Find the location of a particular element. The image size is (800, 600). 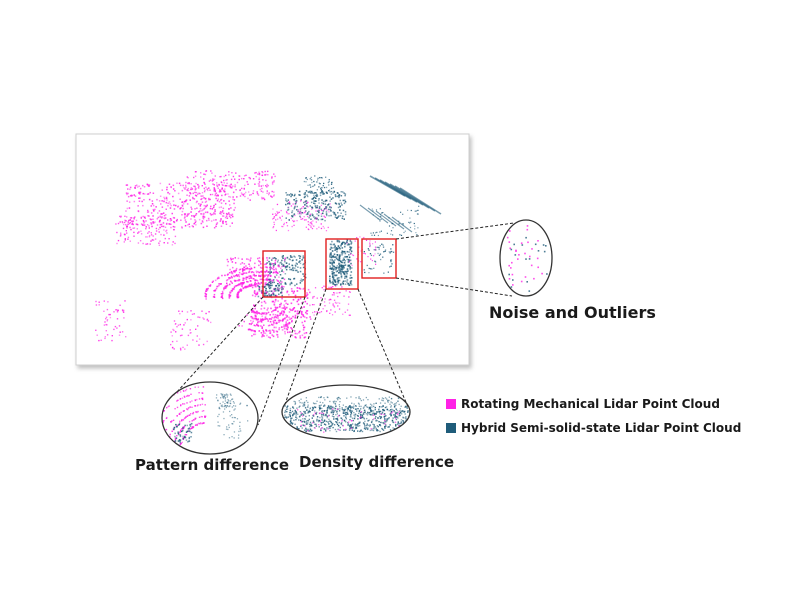

zoom-circle-density is located at coordinates (346, 412).